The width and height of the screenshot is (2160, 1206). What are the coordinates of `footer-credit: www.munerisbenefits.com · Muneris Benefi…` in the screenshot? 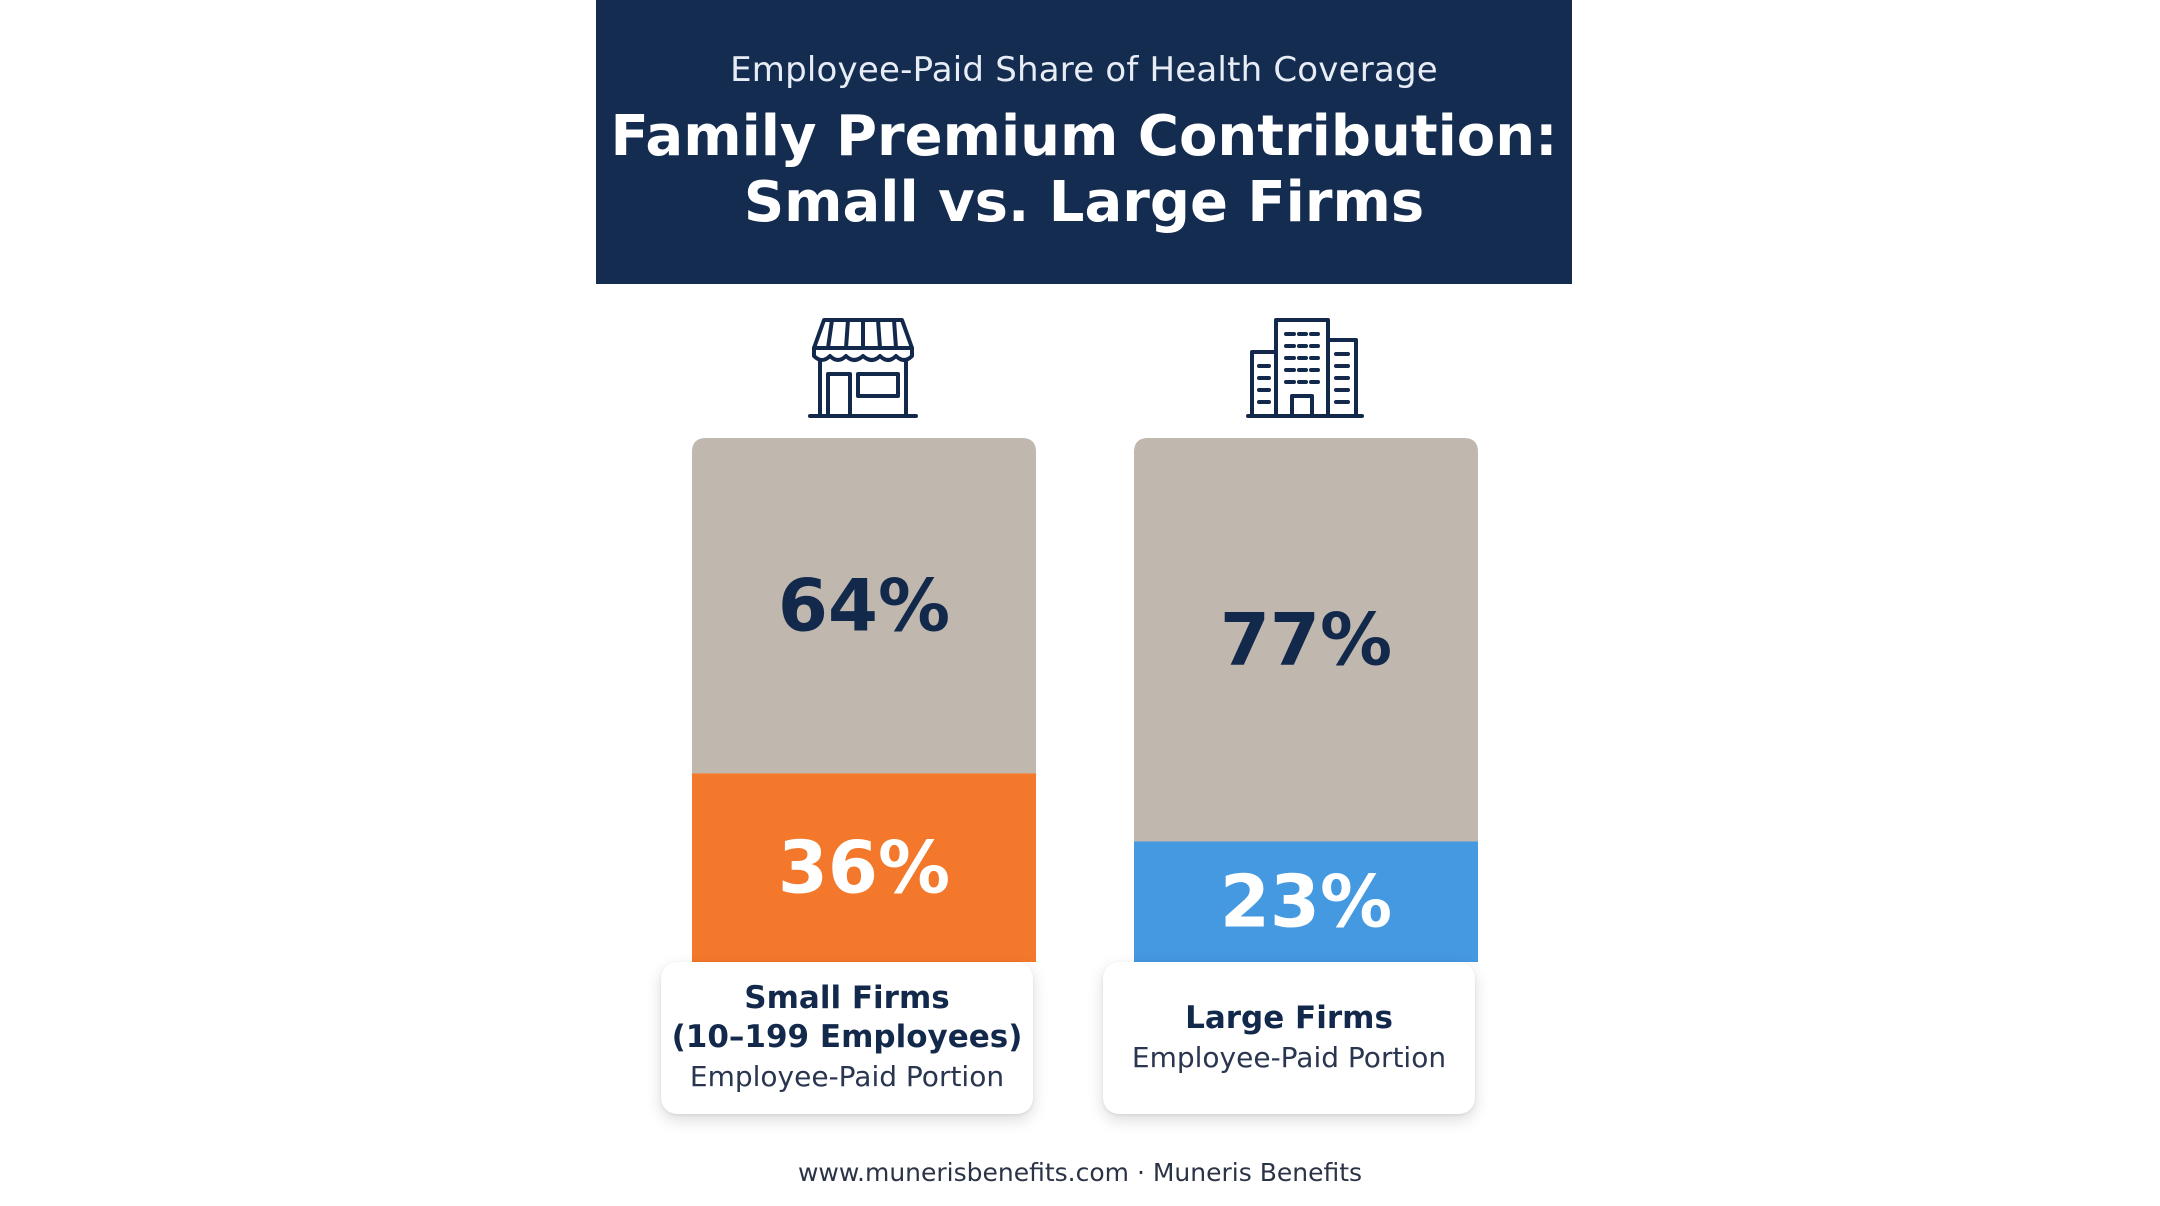 It's located at (1080, 1172).